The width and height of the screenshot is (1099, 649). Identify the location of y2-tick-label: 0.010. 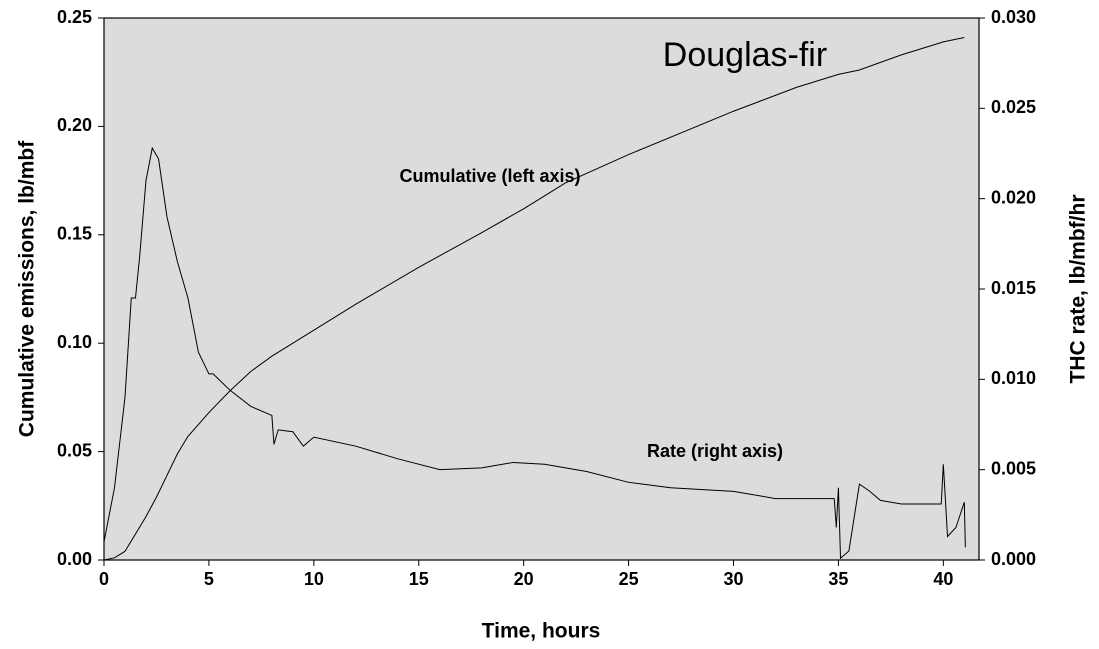
(1013, 378).